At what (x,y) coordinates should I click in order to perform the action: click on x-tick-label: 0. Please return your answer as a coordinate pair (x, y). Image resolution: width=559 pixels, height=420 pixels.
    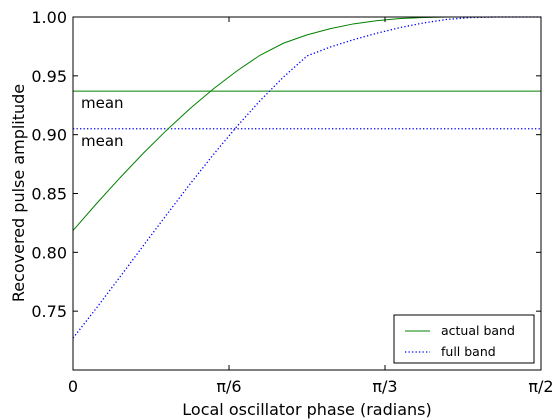
    Looking at the image, I should click on (73, 386).